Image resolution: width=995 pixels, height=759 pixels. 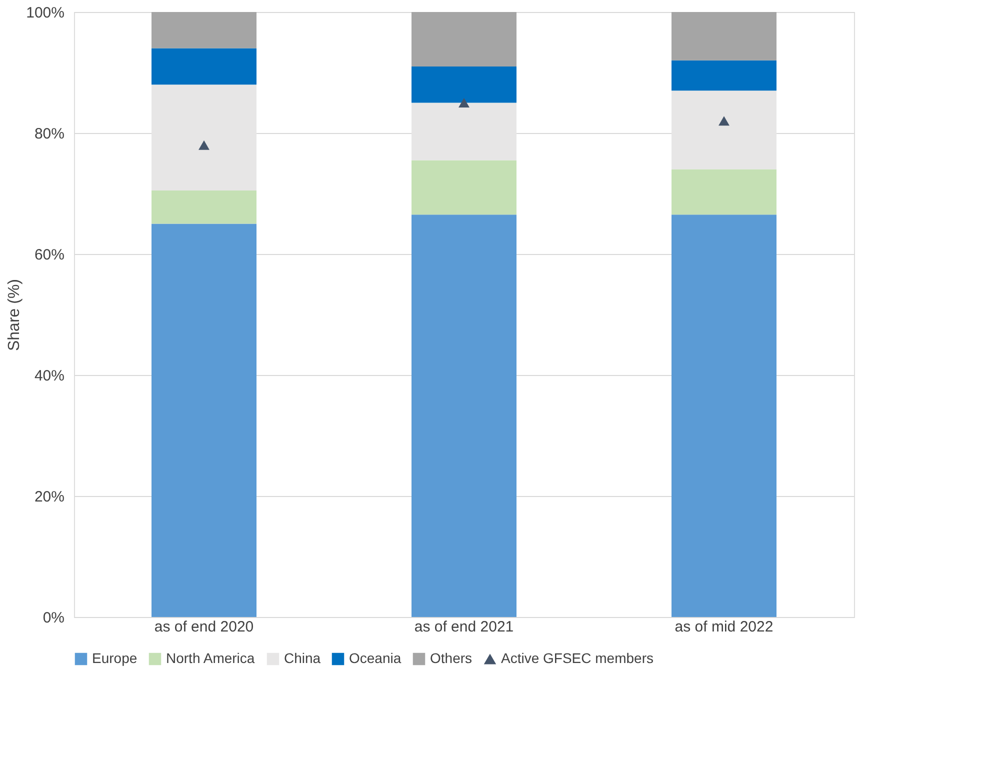 What do you see at coordinates (49, 134) in the screenshot?
I see `y-tick-label: 80%` at bounding box center [49, 134].